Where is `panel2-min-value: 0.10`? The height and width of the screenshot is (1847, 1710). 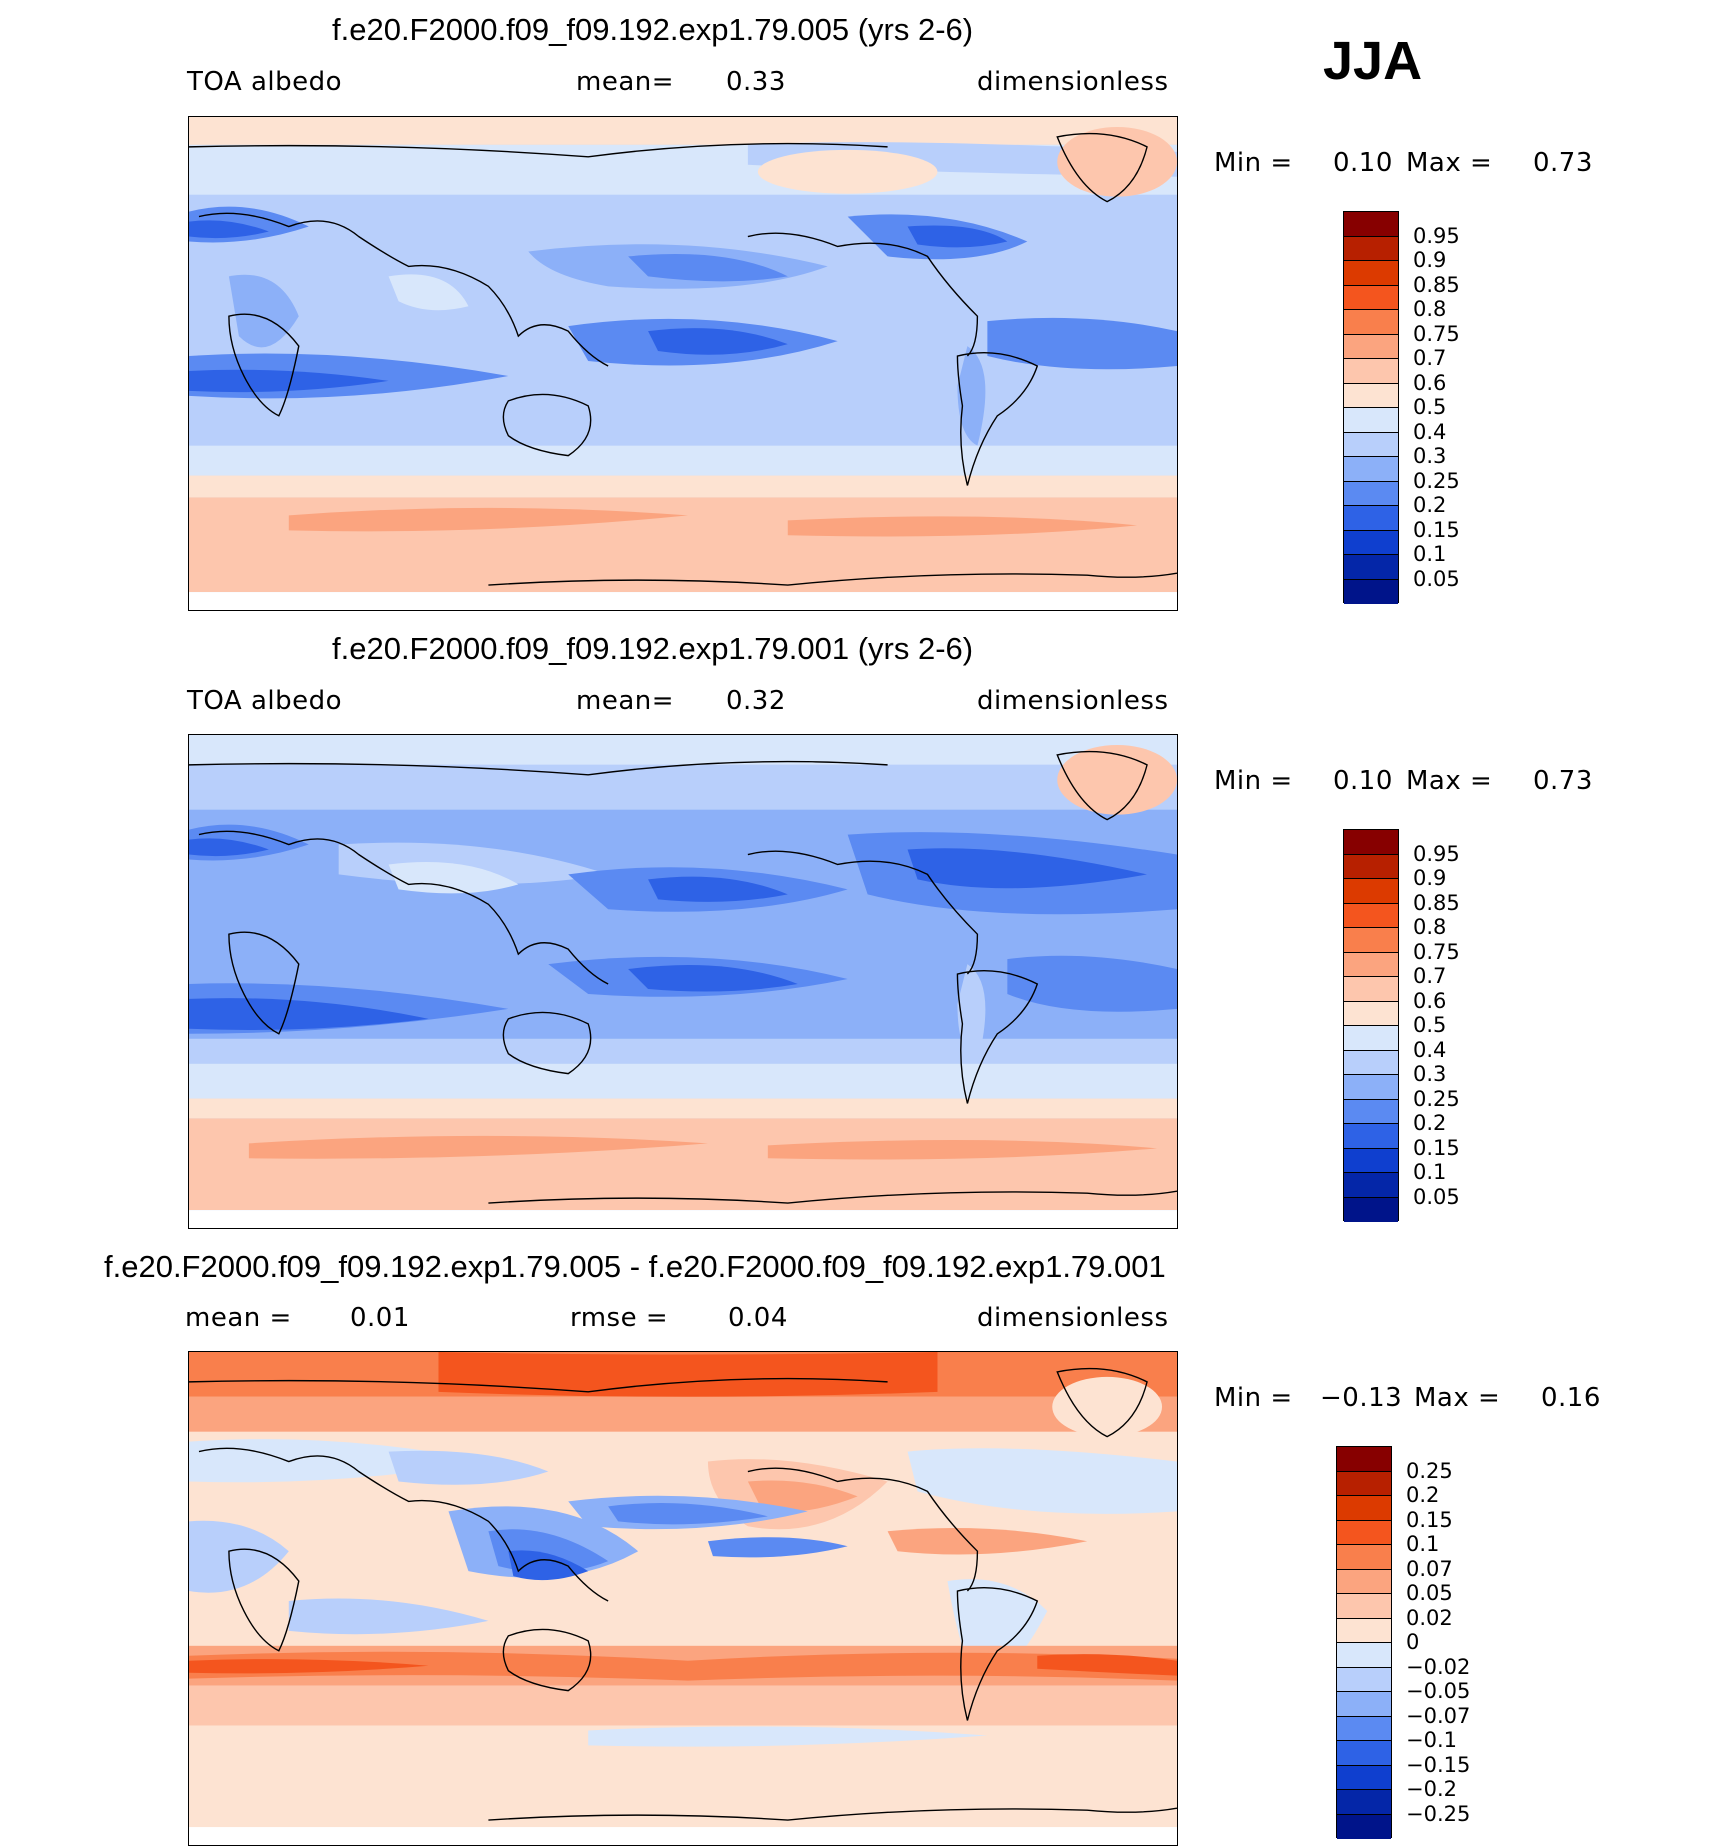
panel2-min-value: 0.10 is located at coordinates (1363, 781).